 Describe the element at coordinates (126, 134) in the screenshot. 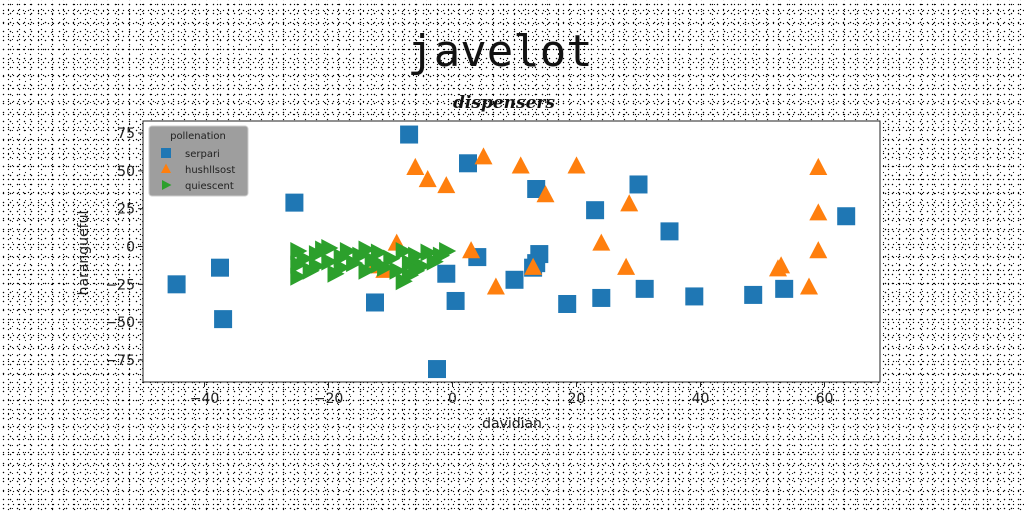

I see `y-tick-label: 75` at that location.